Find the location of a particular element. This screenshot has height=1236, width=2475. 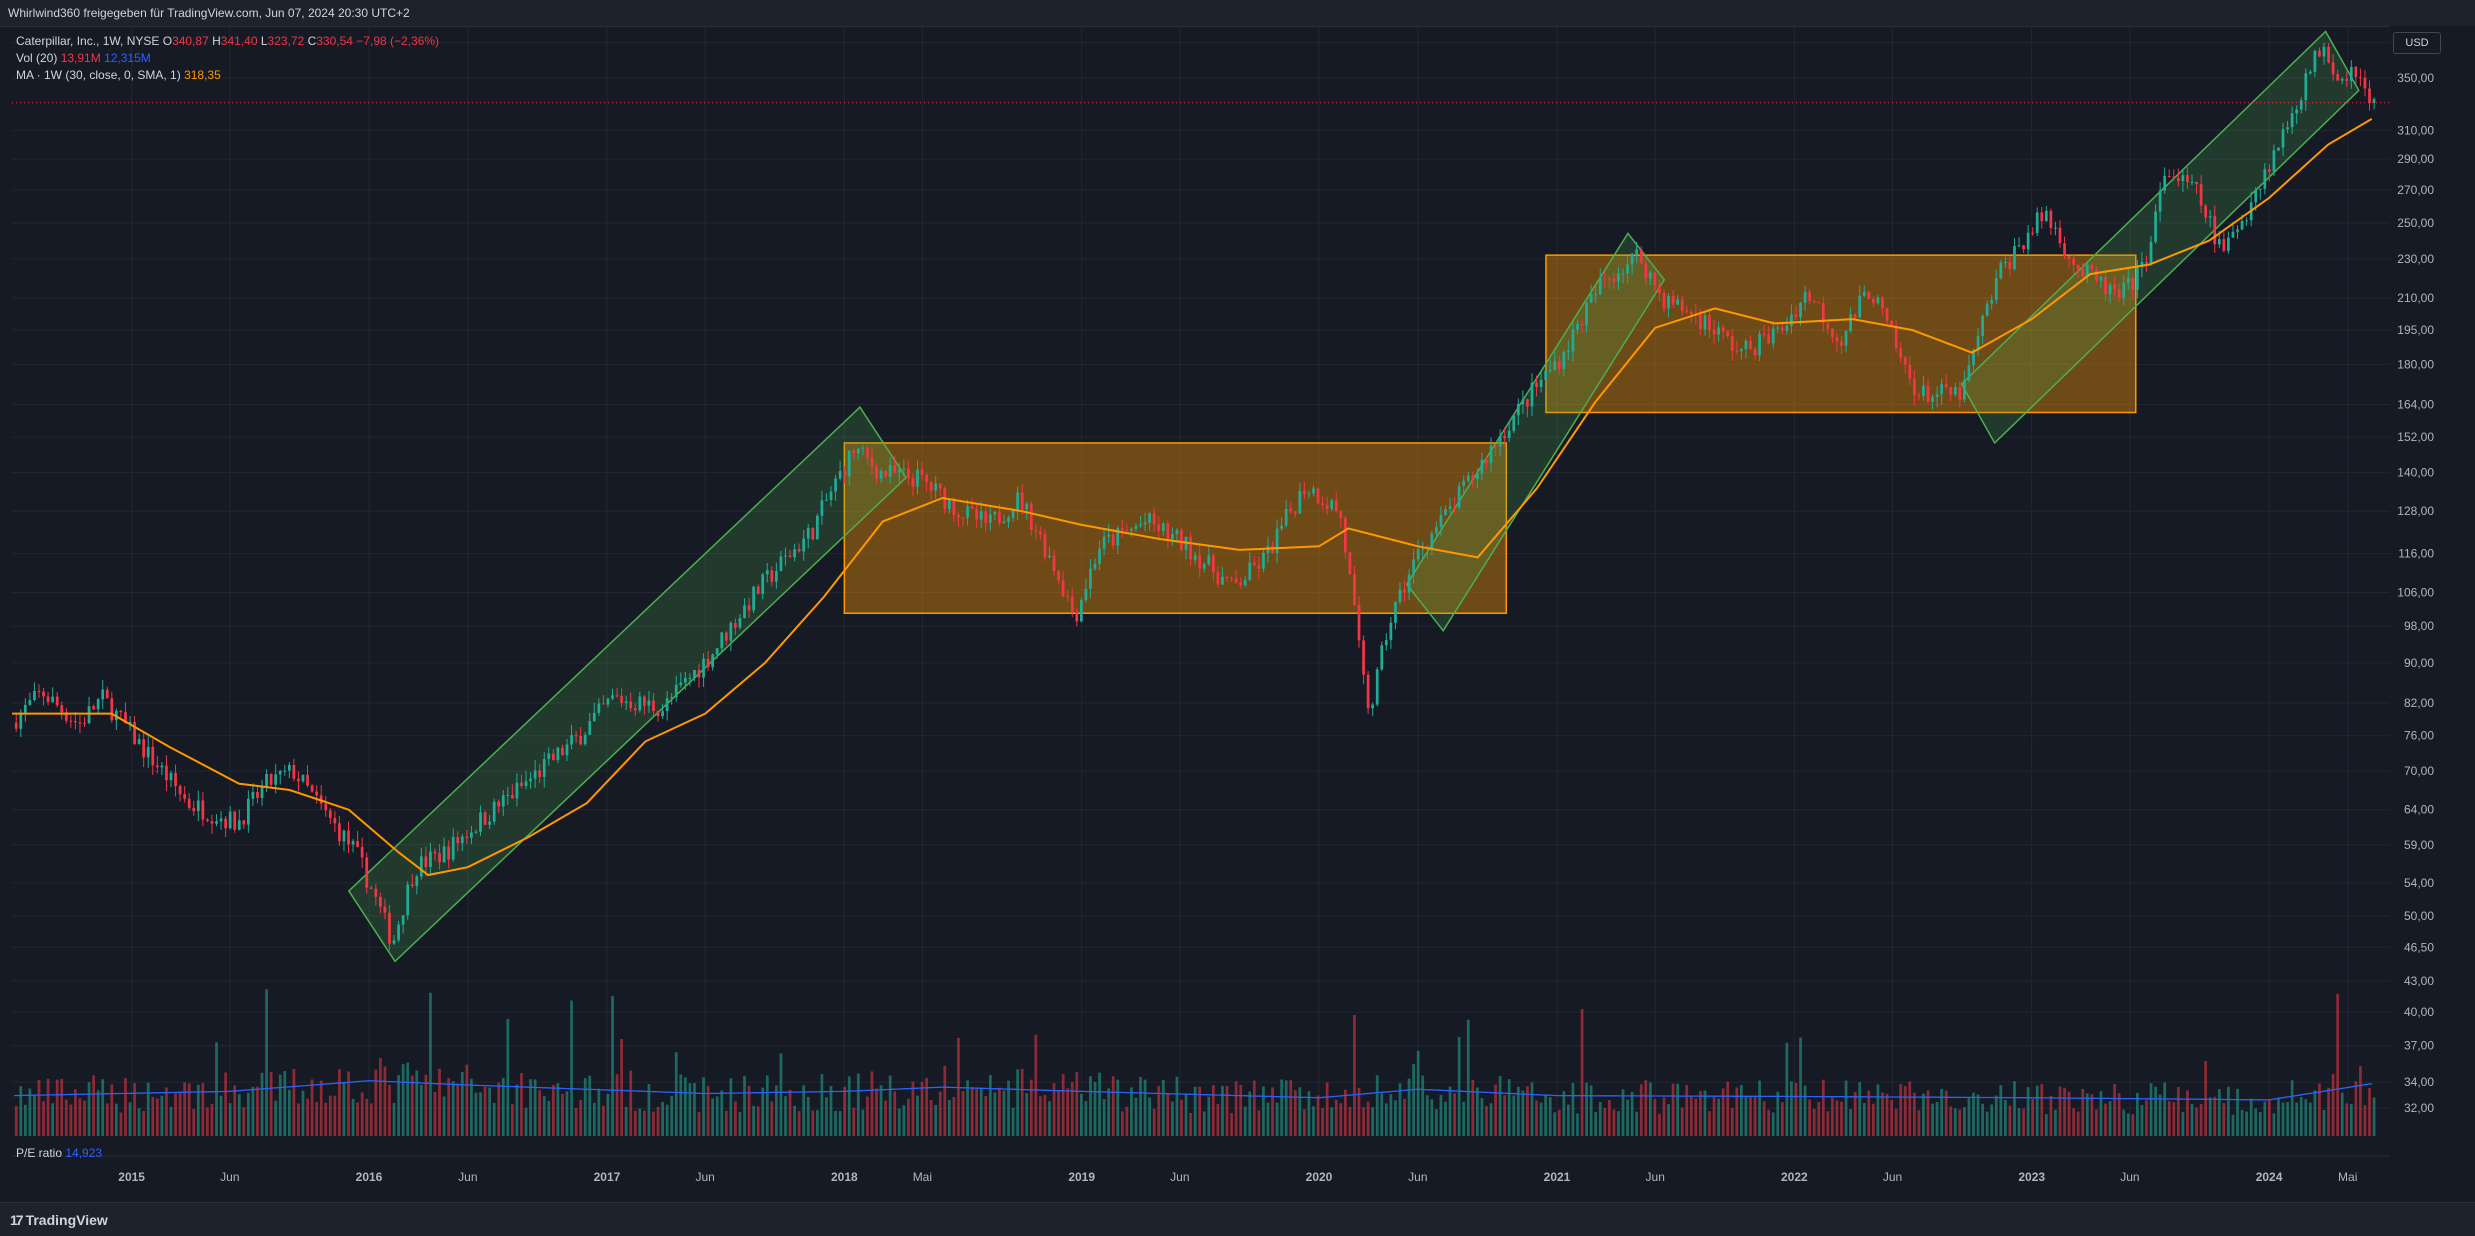

close-label: C is located at coordinates (312, 41).